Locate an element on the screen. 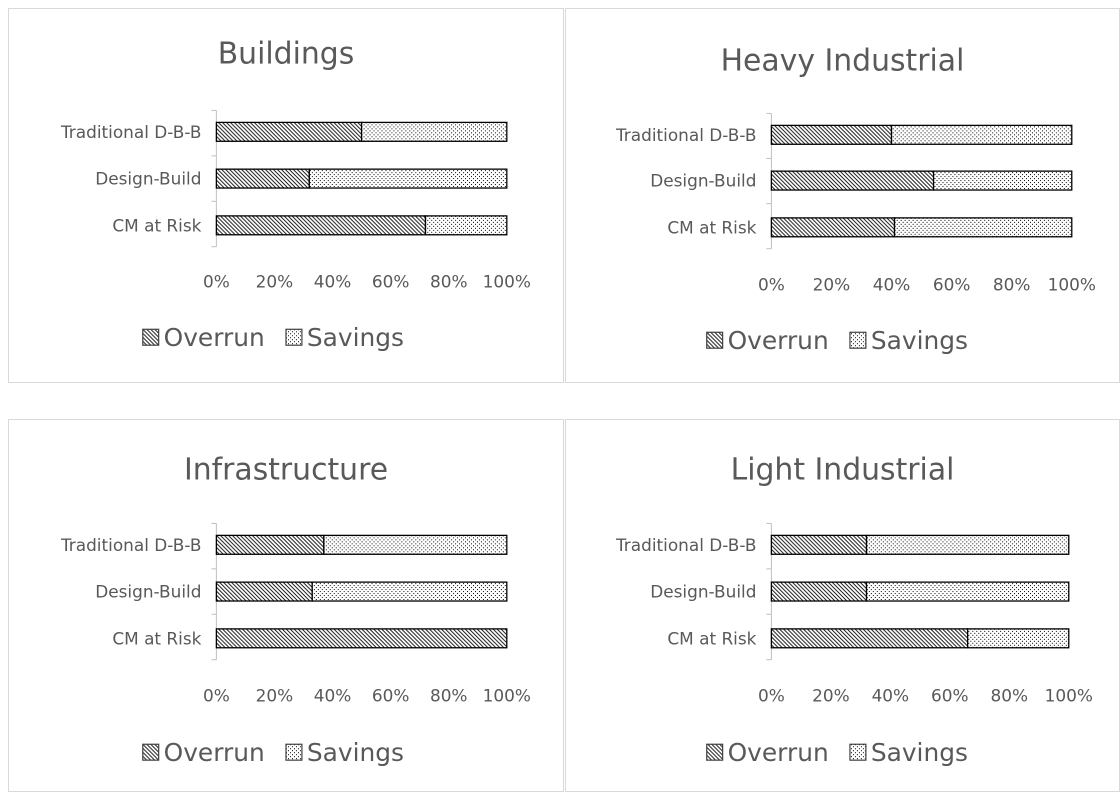 The height and width of the screenshot is (792, 1120). chart-title: Buildings is located at coordinates (286, 54).